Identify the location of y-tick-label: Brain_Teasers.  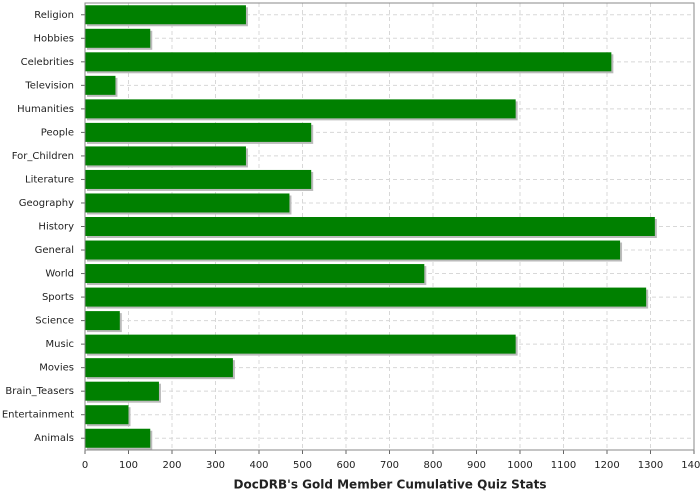
(39, 391).